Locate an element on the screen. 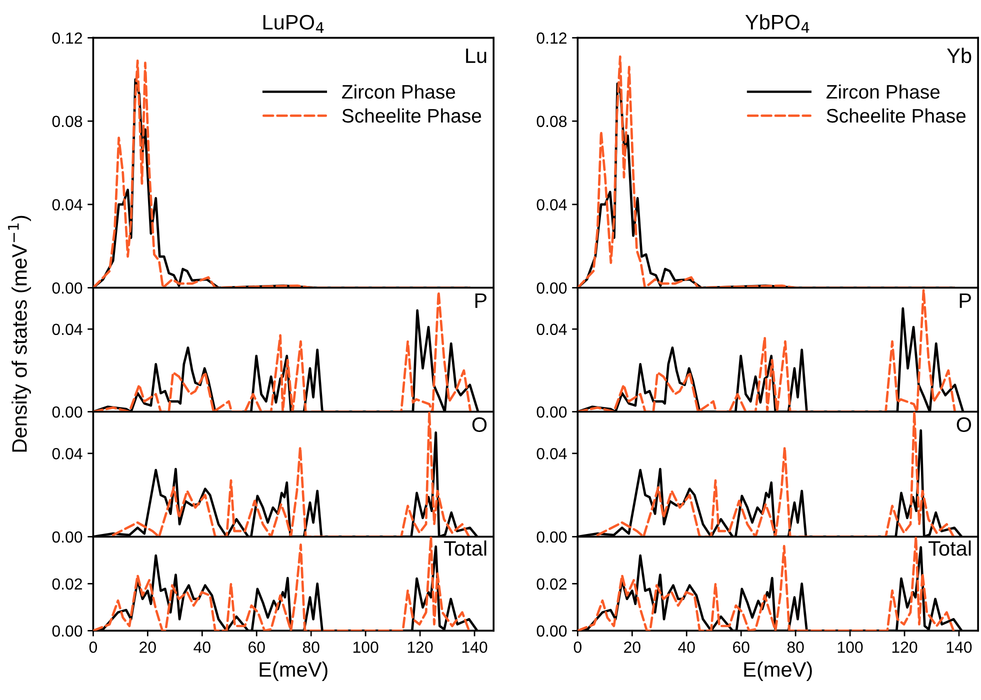 This screenshot has height=700, width=981. annotation: Yb is located at coordinates (959, 56).